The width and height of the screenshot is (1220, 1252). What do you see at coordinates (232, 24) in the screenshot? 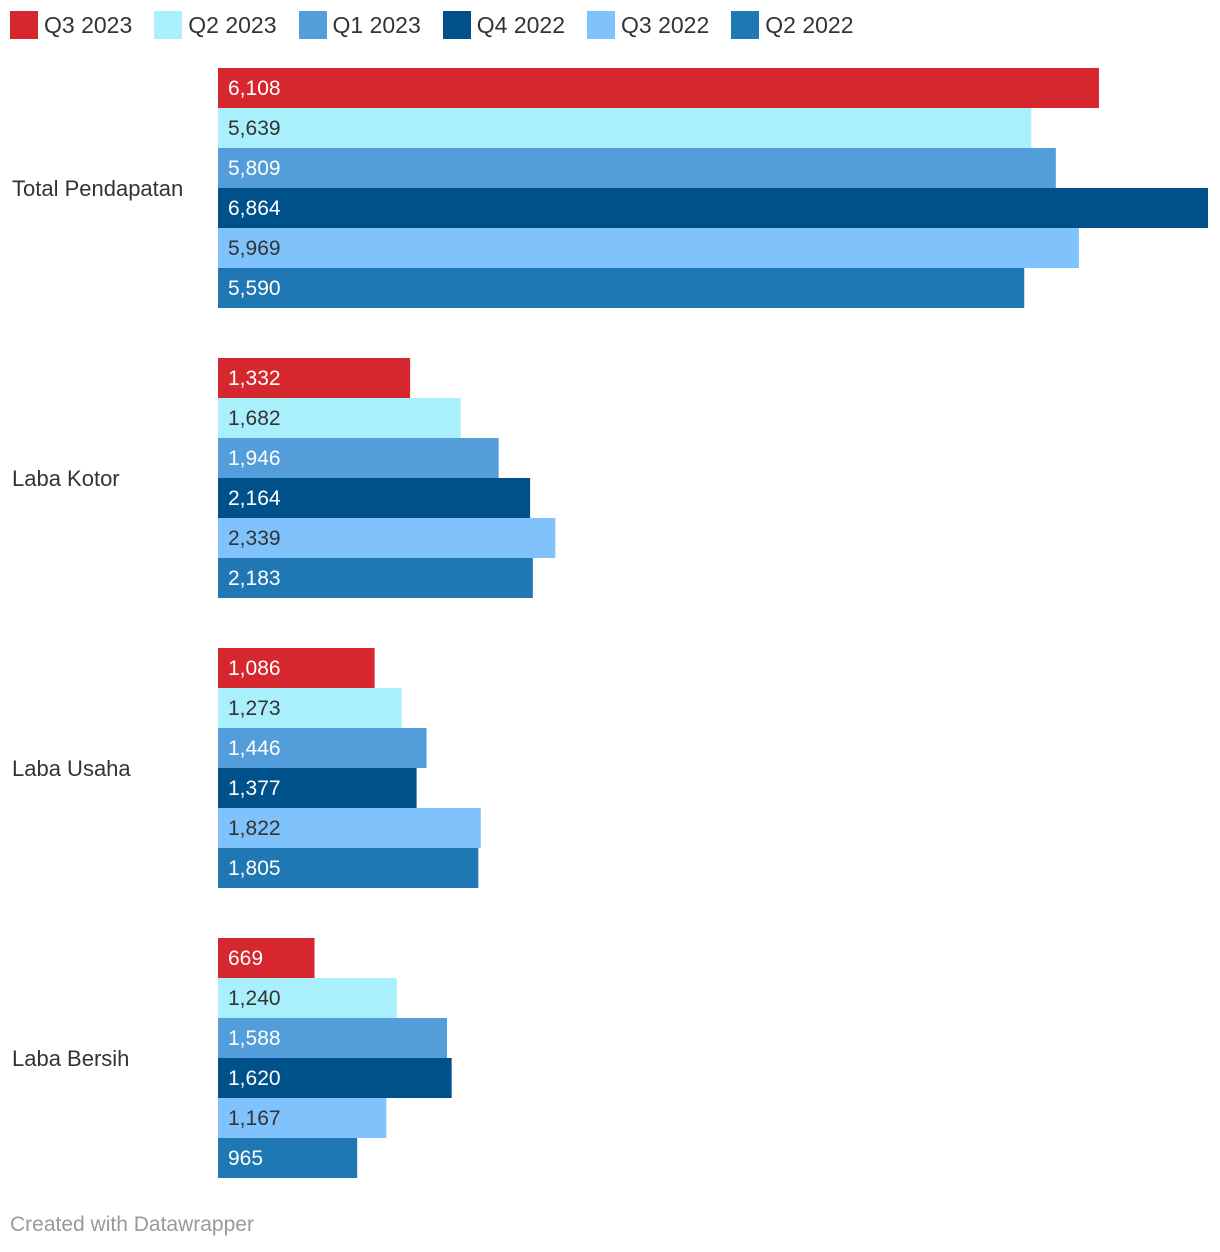
I see `legend-label: Q2 2023` at bounding box center [232, 24].